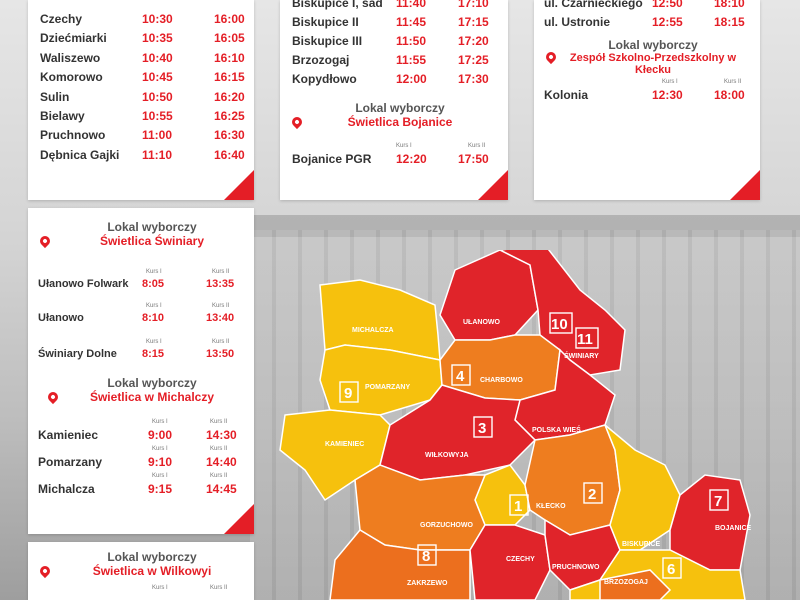  I want to click on region-klecko, so click(572, 480).